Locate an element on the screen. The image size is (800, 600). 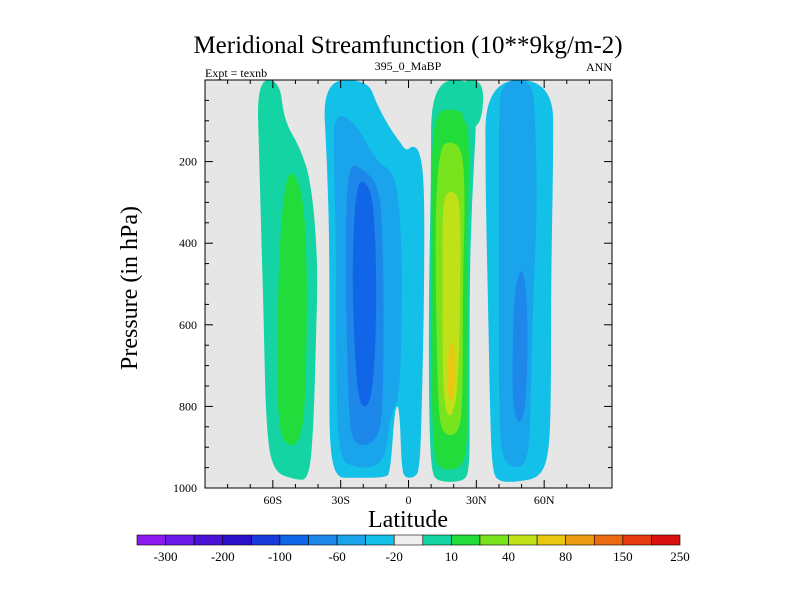
region-south-mid-lat-cell-core is located at coordinates (292, 309).